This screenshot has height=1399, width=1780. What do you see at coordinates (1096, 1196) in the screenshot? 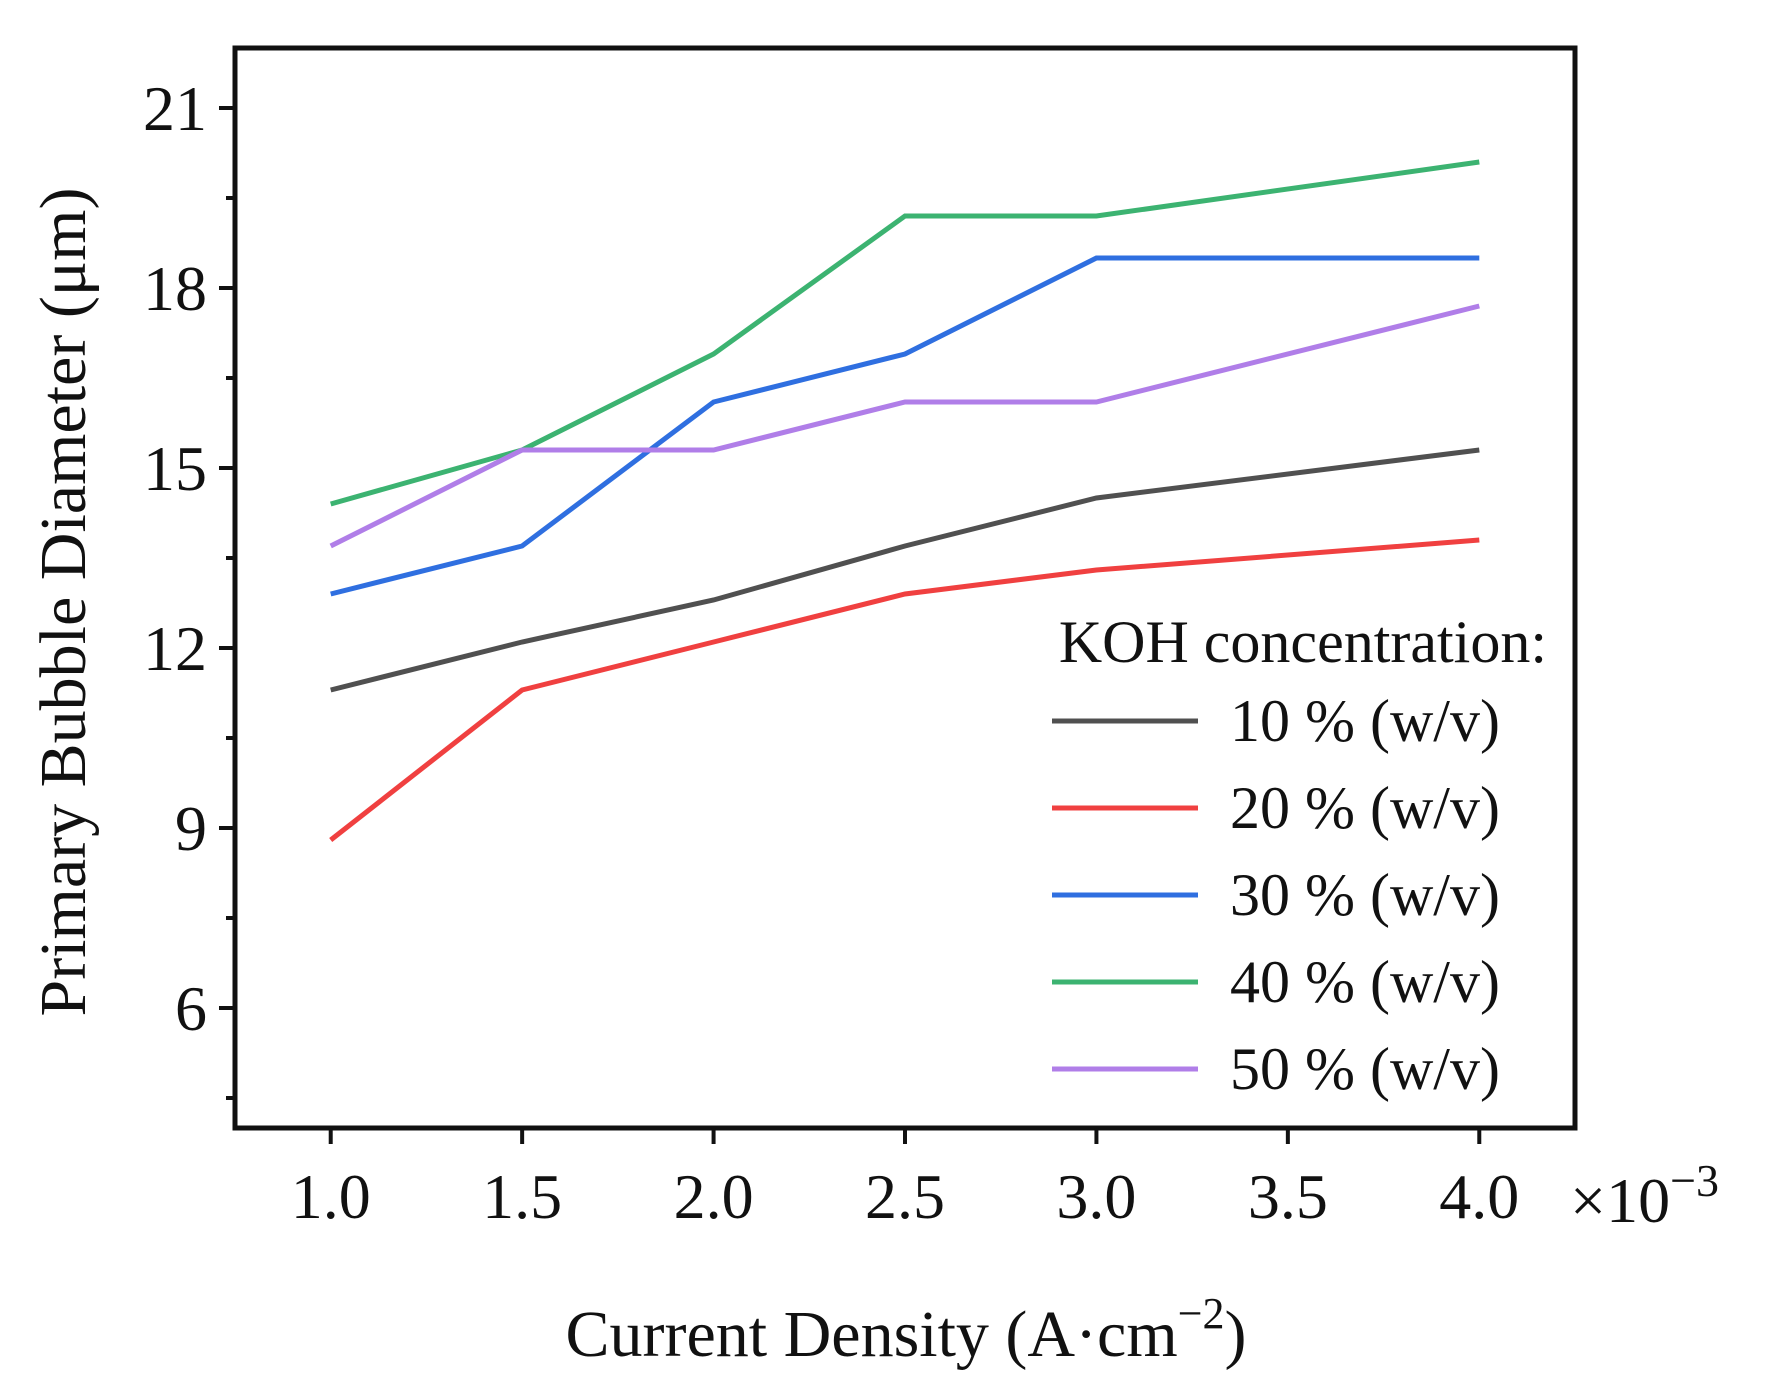
I see `x-tick-label: 3.0` at bounding box center [1096, 1196].